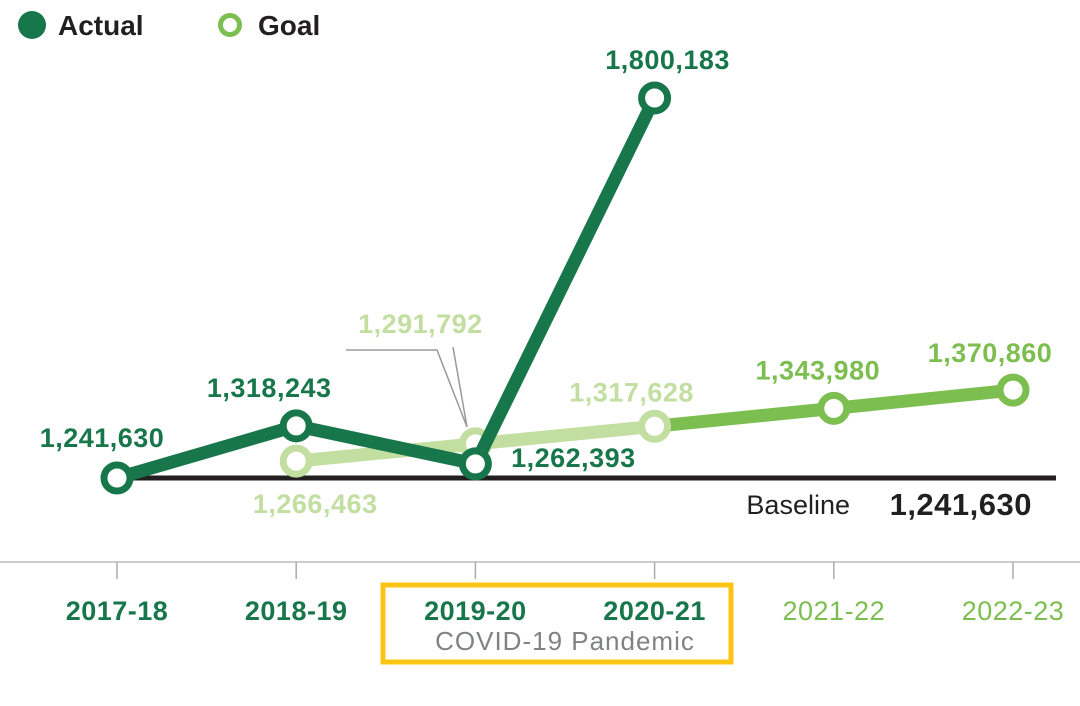 The height and width of the screenshot is (706, 1080). I want to click on x-axis-label-2018-19: 2018-19, so click(296, 611).